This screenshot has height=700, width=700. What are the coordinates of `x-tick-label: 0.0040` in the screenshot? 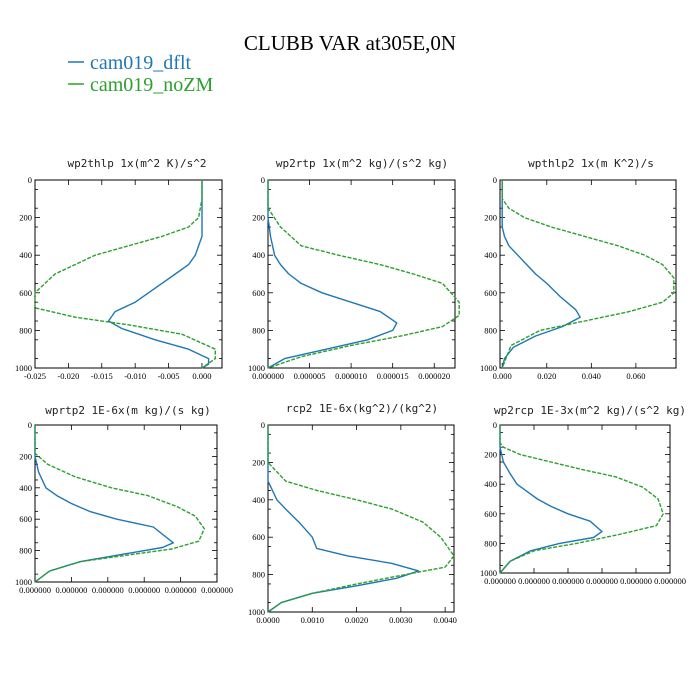 It's located at (444, 620).